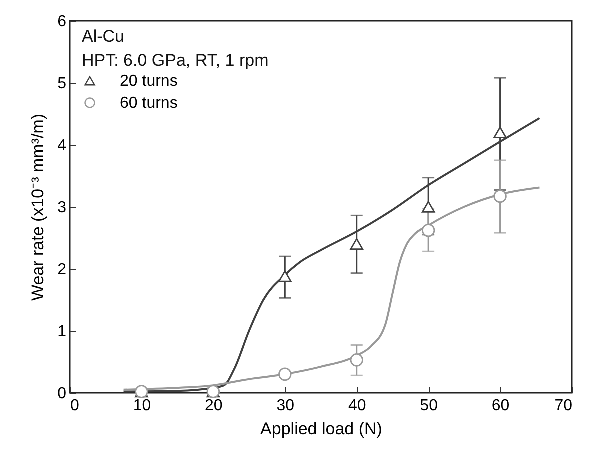 This screenshot has height=459, width=600. I want to click on legend-label: 20 turns, so click(149, 81).